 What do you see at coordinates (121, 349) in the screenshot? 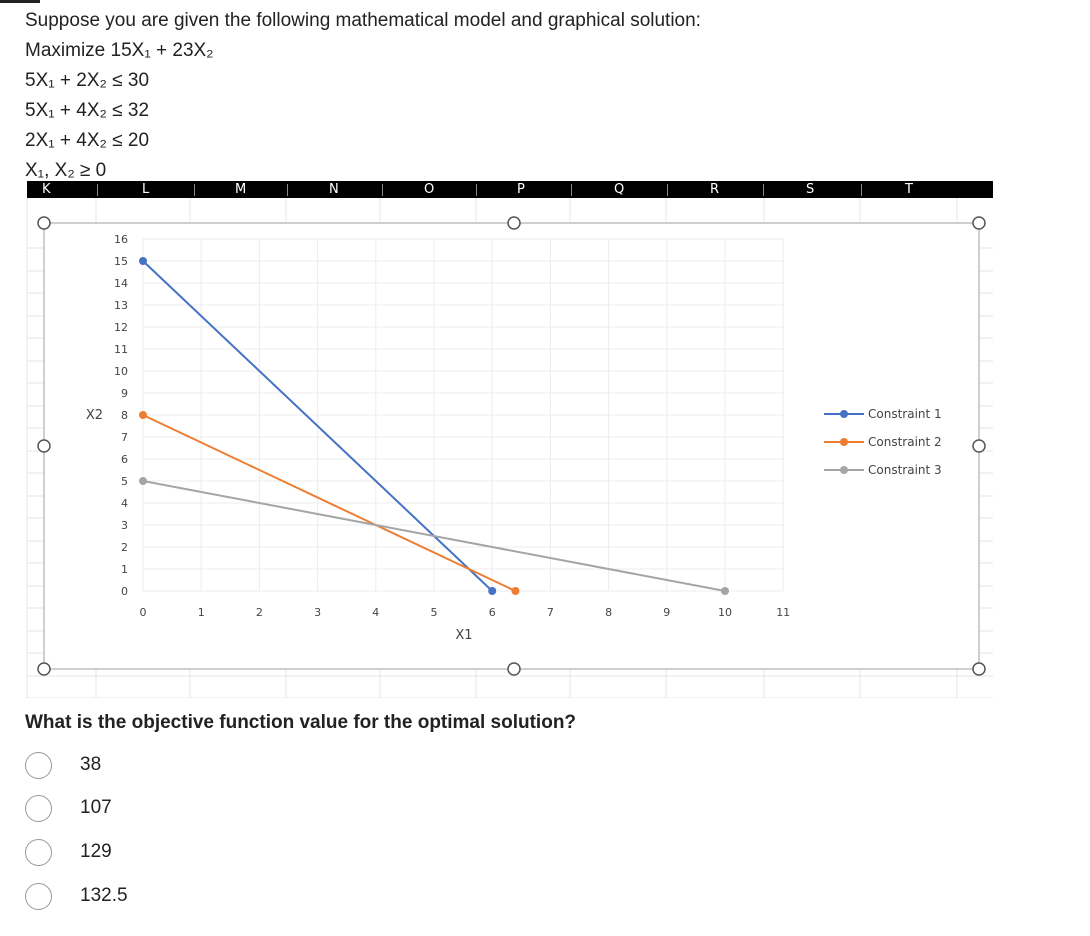
I see `y-tick-label: 11` at bounding box center [121, 349].